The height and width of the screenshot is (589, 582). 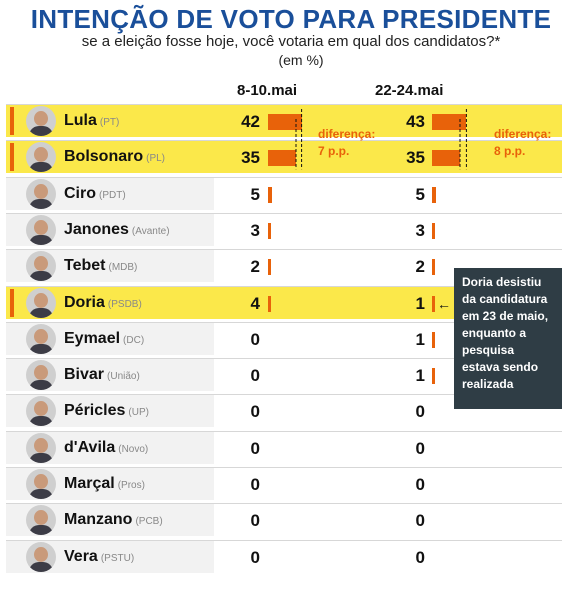 I want to click on value-label-maral-1: 0, so click(x=255, y=484).